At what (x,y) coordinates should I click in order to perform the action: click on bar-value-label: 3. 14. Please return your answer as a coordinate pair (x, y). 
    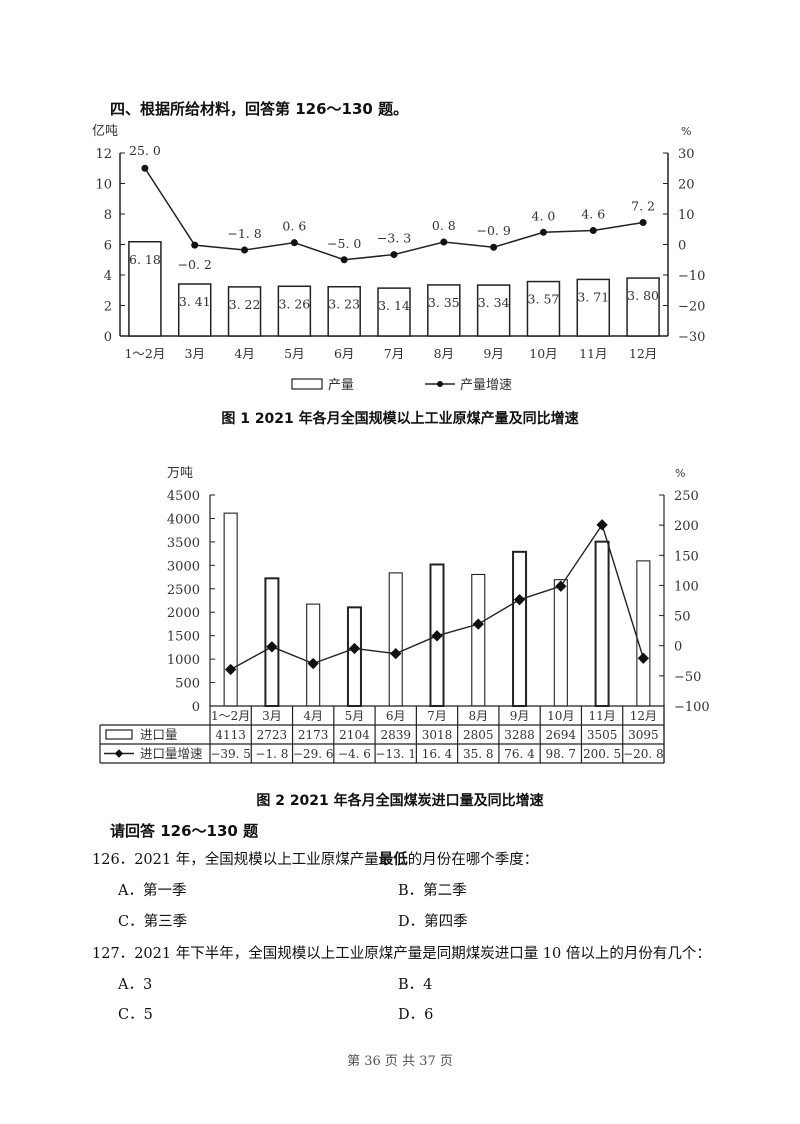
    Looking at the image, I should click on (394, 305).